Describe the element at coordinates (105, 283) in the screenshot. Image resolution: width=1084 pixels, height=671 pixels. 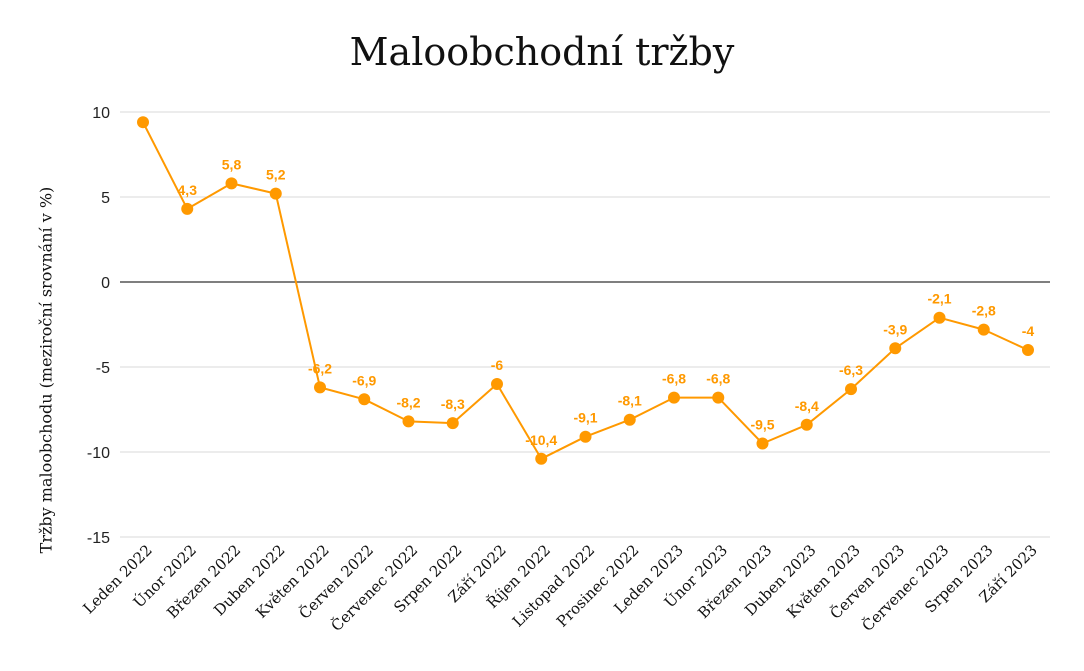
I see `y-tick-label: 0` at that location.